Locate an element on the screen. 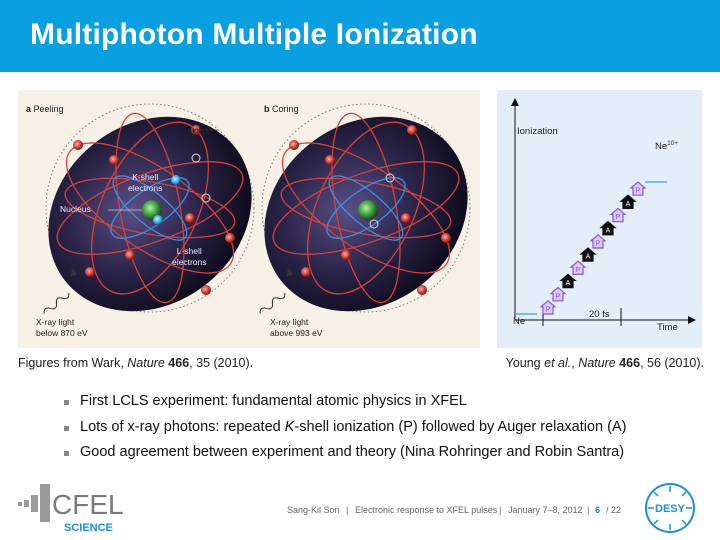  start-label: Ne is located at coordinates (519, 321).